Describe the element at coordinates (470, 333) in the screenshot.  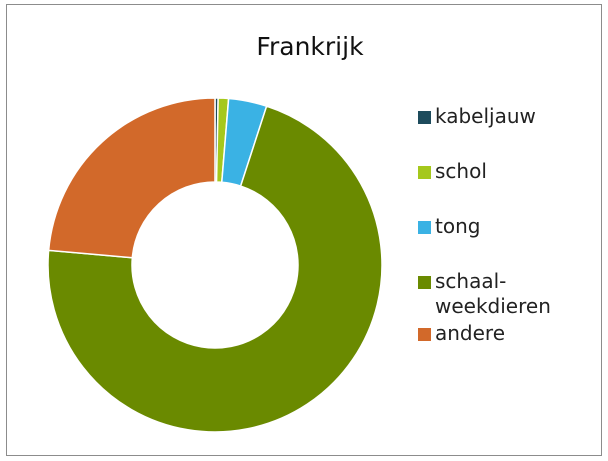
I see `legend-label: andere` at that location.